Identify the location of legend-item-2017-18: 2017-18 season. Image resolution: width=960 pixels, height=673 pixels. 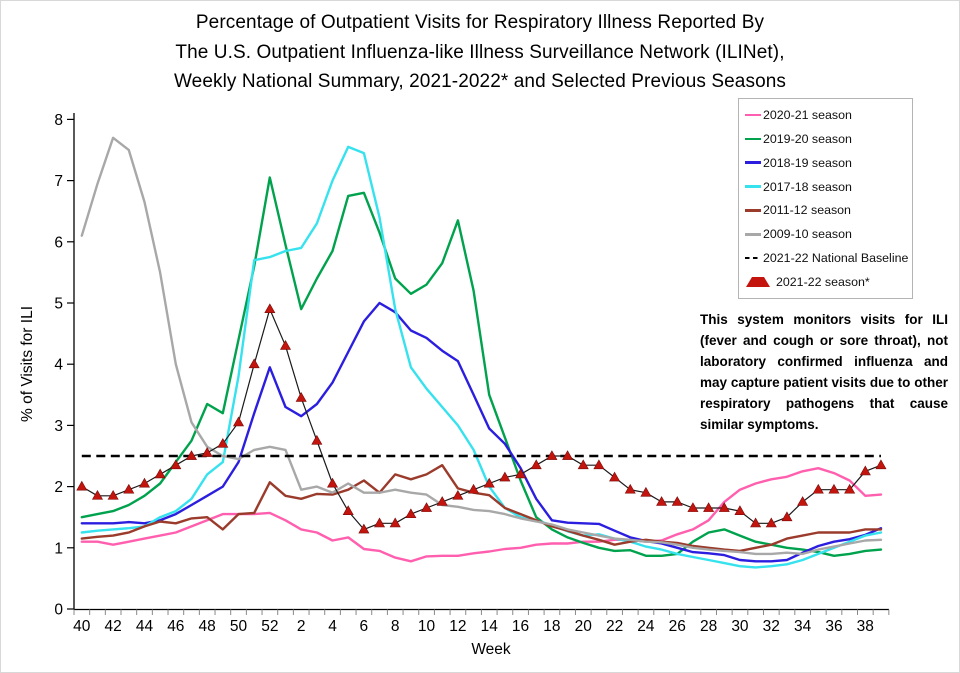
(828, 187).